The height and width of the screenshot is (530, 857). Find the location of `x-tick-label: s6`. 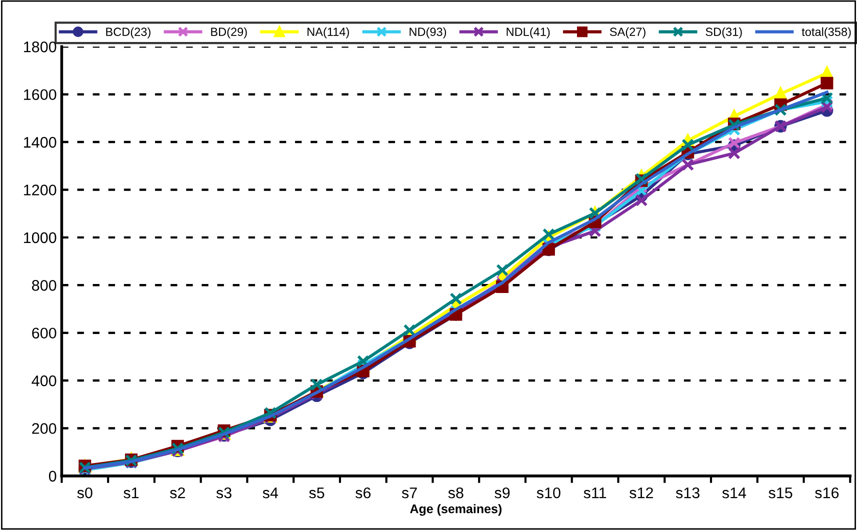

x-tick-label: s6 is located at coordinates (363, 492).